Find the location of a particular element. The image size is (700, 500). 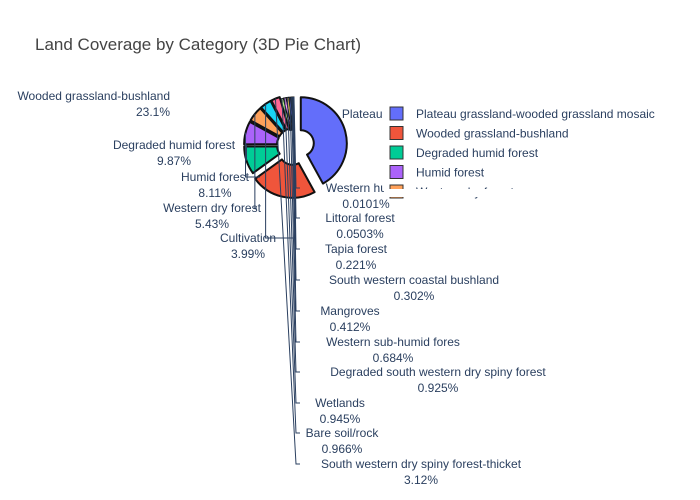

slice-percent-western-humid: 0.0101% is located at coordinates (366, 204).